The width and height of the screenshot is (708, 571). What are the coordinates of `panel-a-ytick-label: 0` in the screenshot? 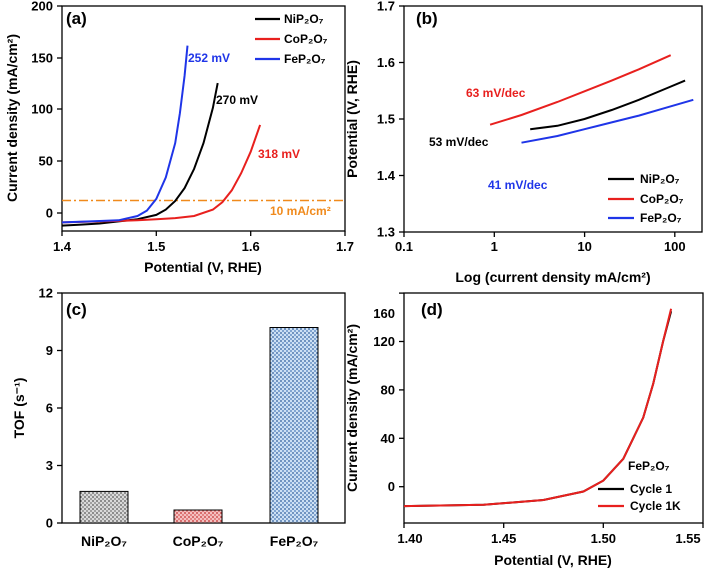 It's located at (49, 213).